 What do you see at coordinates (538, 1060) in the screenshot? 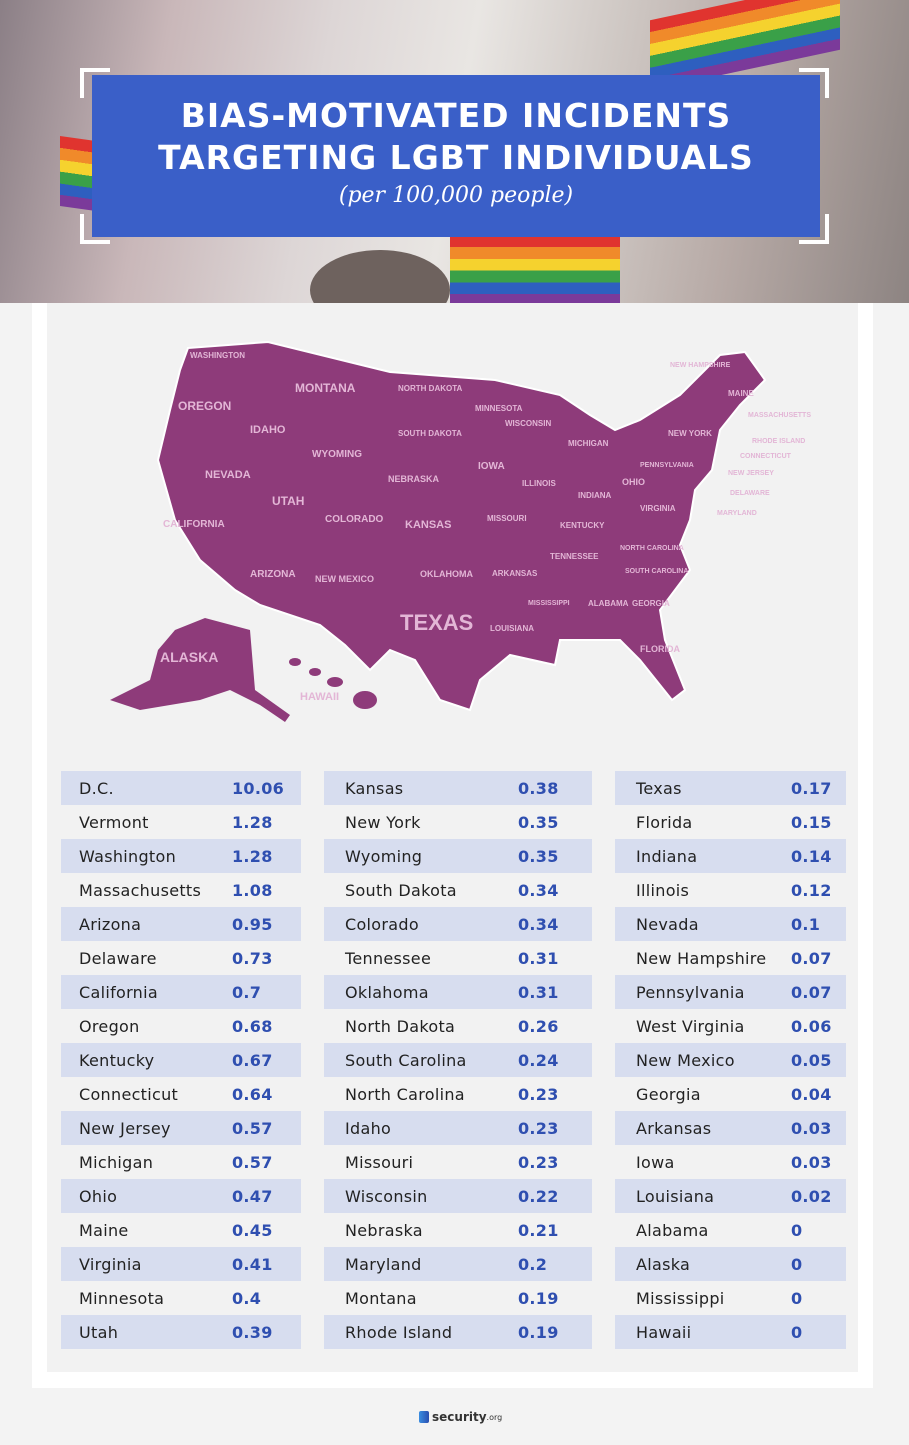
I see `incident-rate-value: 0.24` at bounding box center [538, 1060].